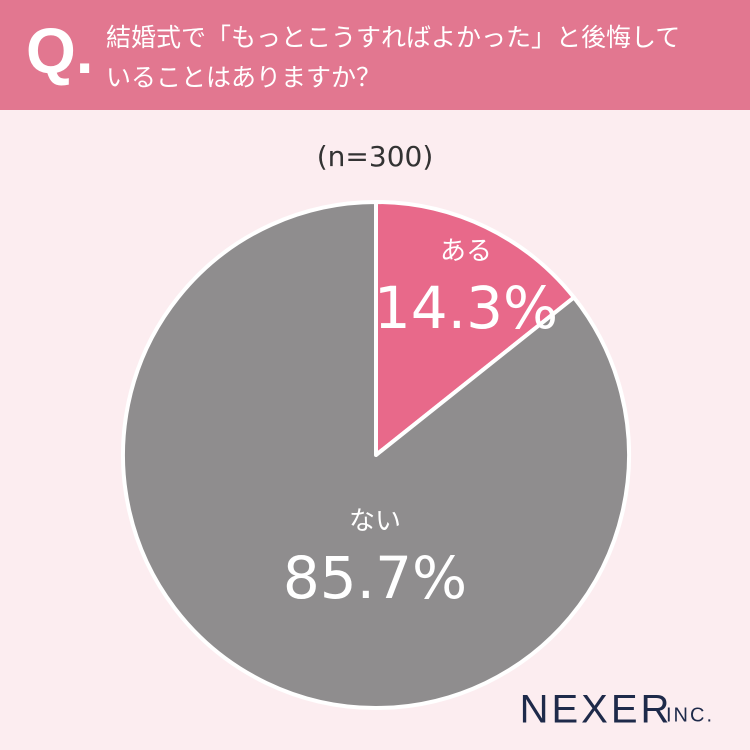  Describe the element at coordinates (690, 715) in the screenshot. I see `logo-suffix: INC.` at that location.